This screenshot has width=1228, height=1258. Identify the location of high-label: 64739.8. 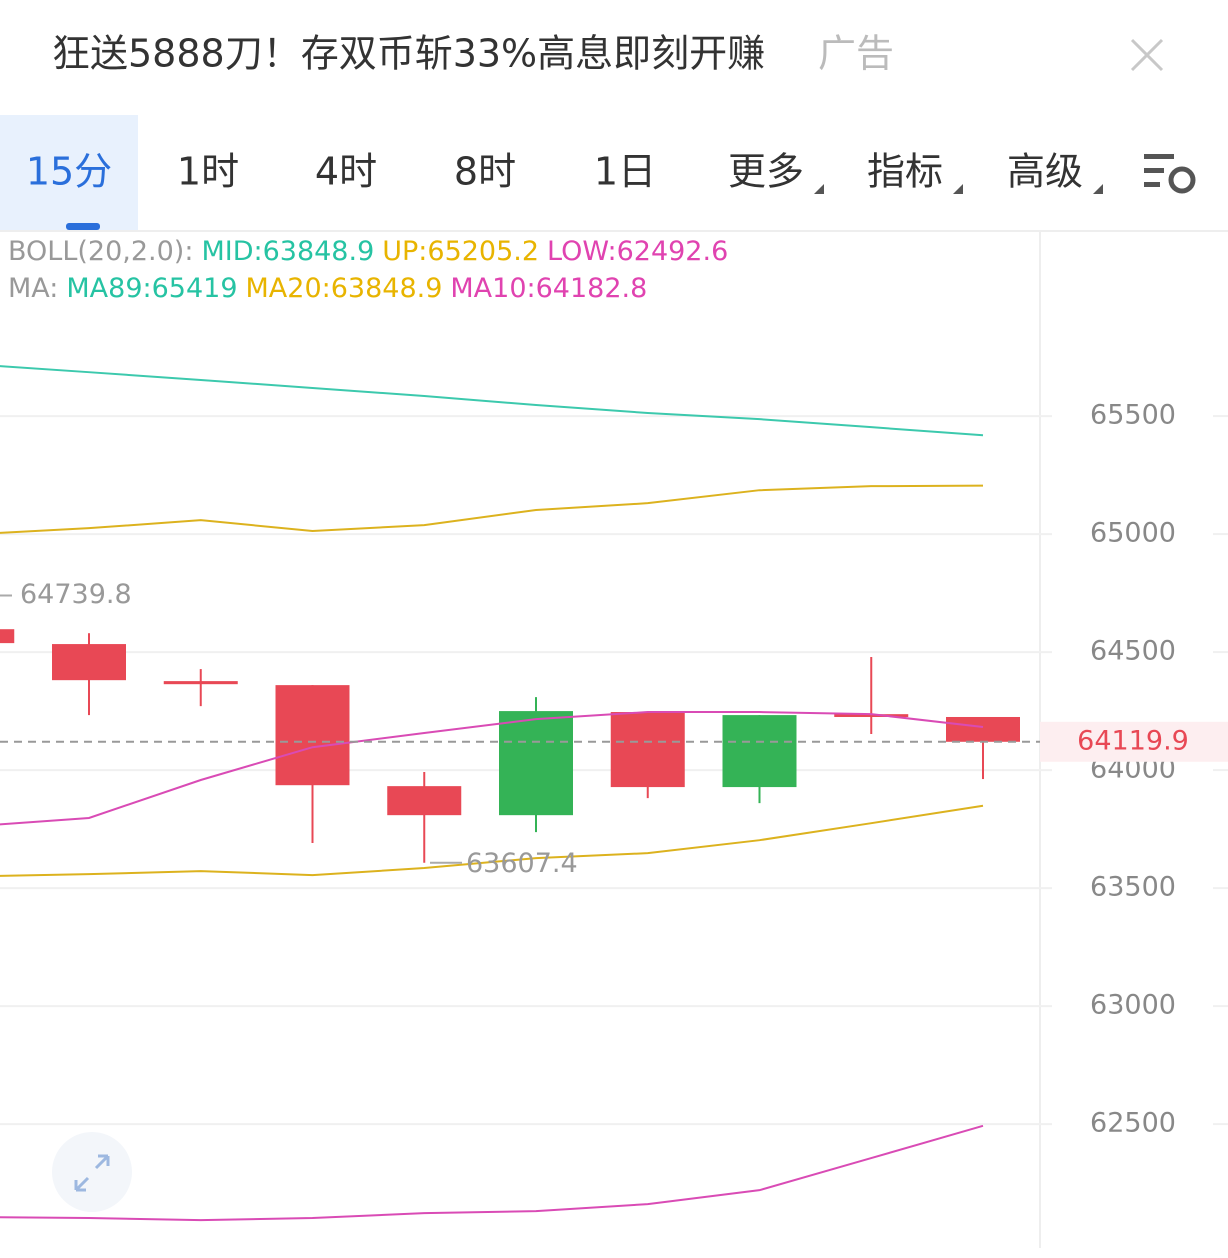
(76, 594).